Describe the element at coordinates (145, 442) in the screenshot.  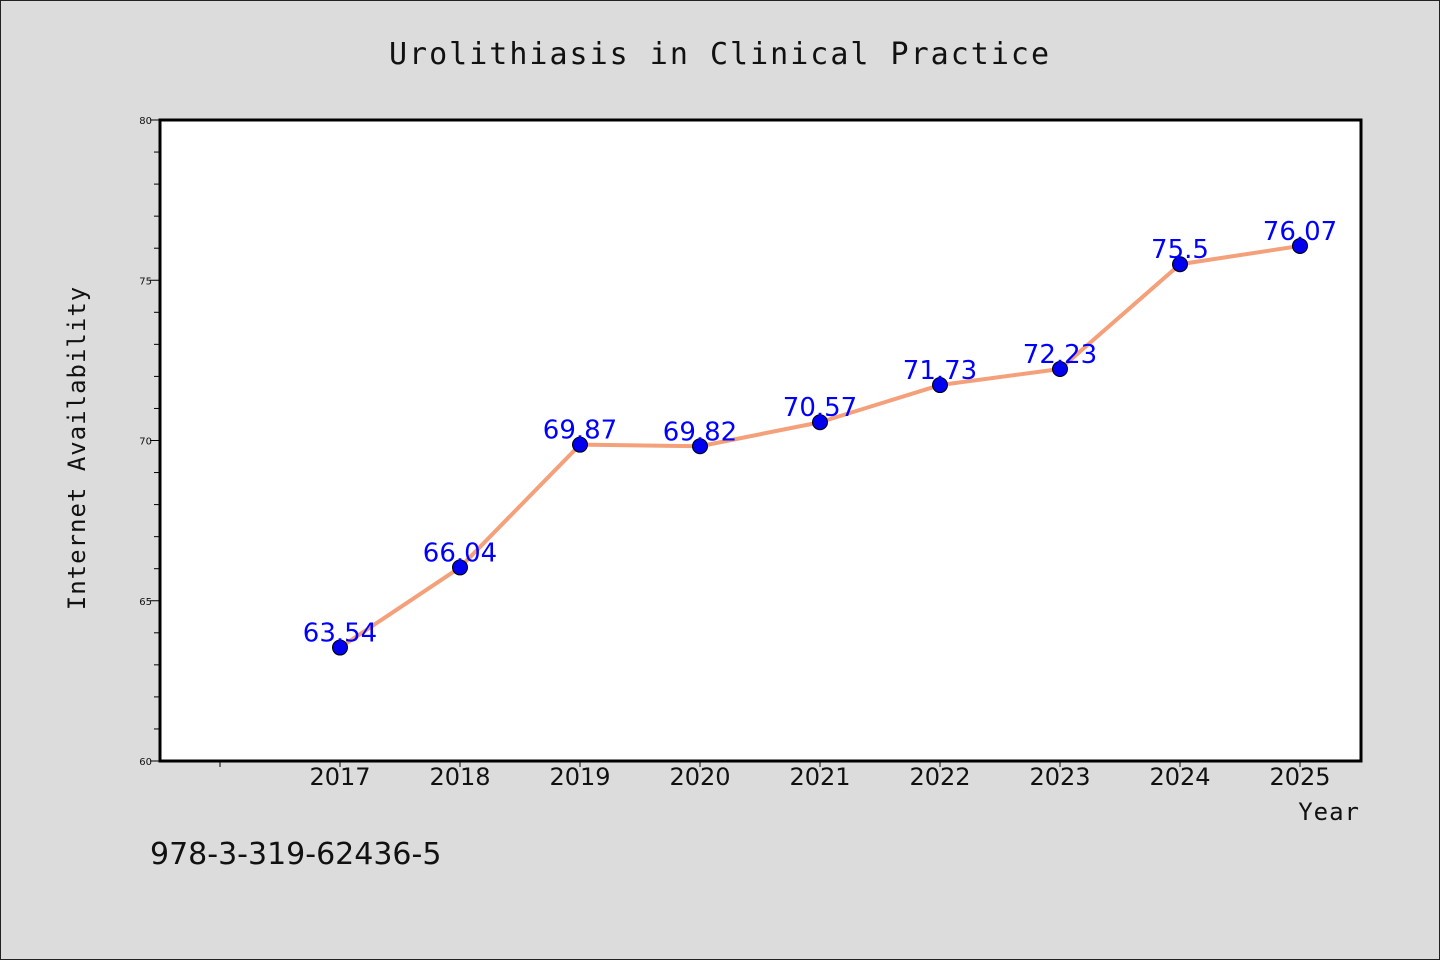
I see `y-tick-label: 70` at that location.